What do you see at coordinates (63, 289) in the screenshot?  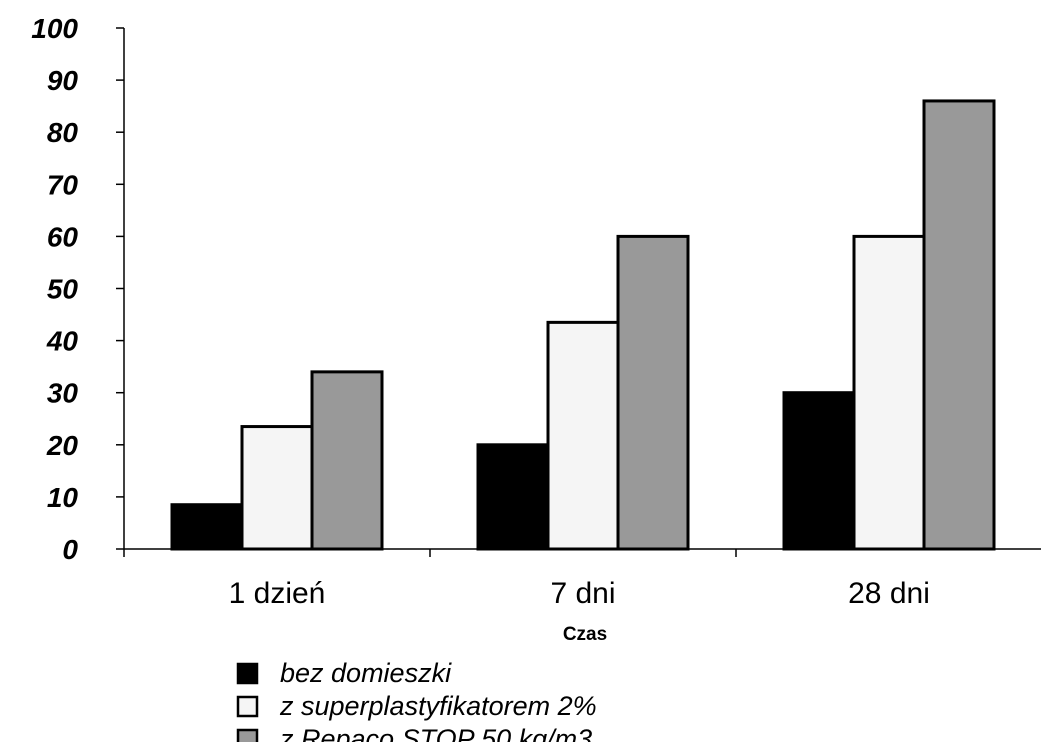 I see `y-tick-label: 50` at bounding box center [63, 289].